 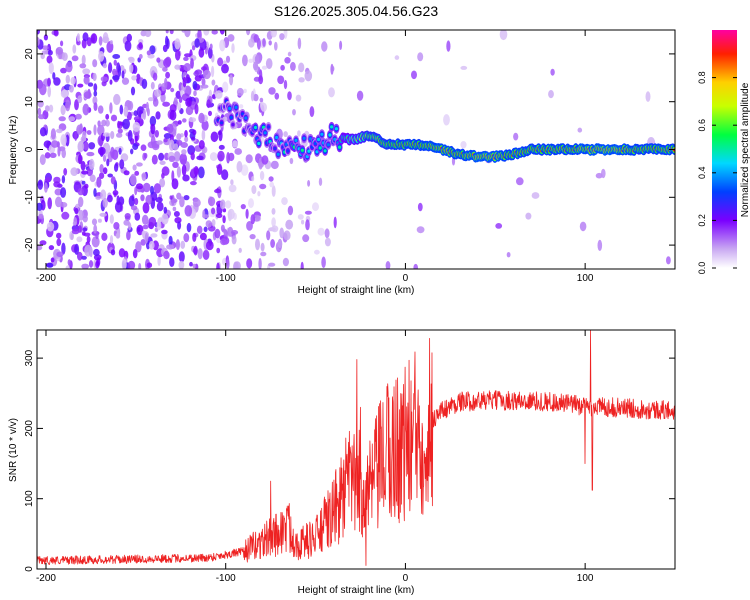 I want to click on x-tick-label: -100, so click(x=226, y=578).